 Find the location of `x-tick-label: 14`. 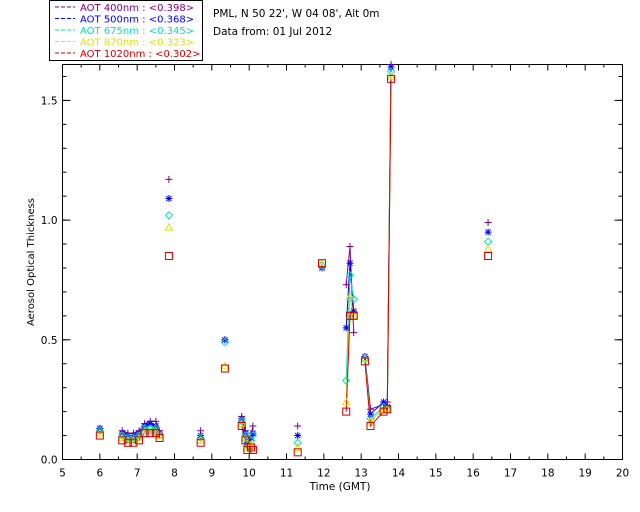

x-tick-label: 14 is located at coordinates (399, 474).